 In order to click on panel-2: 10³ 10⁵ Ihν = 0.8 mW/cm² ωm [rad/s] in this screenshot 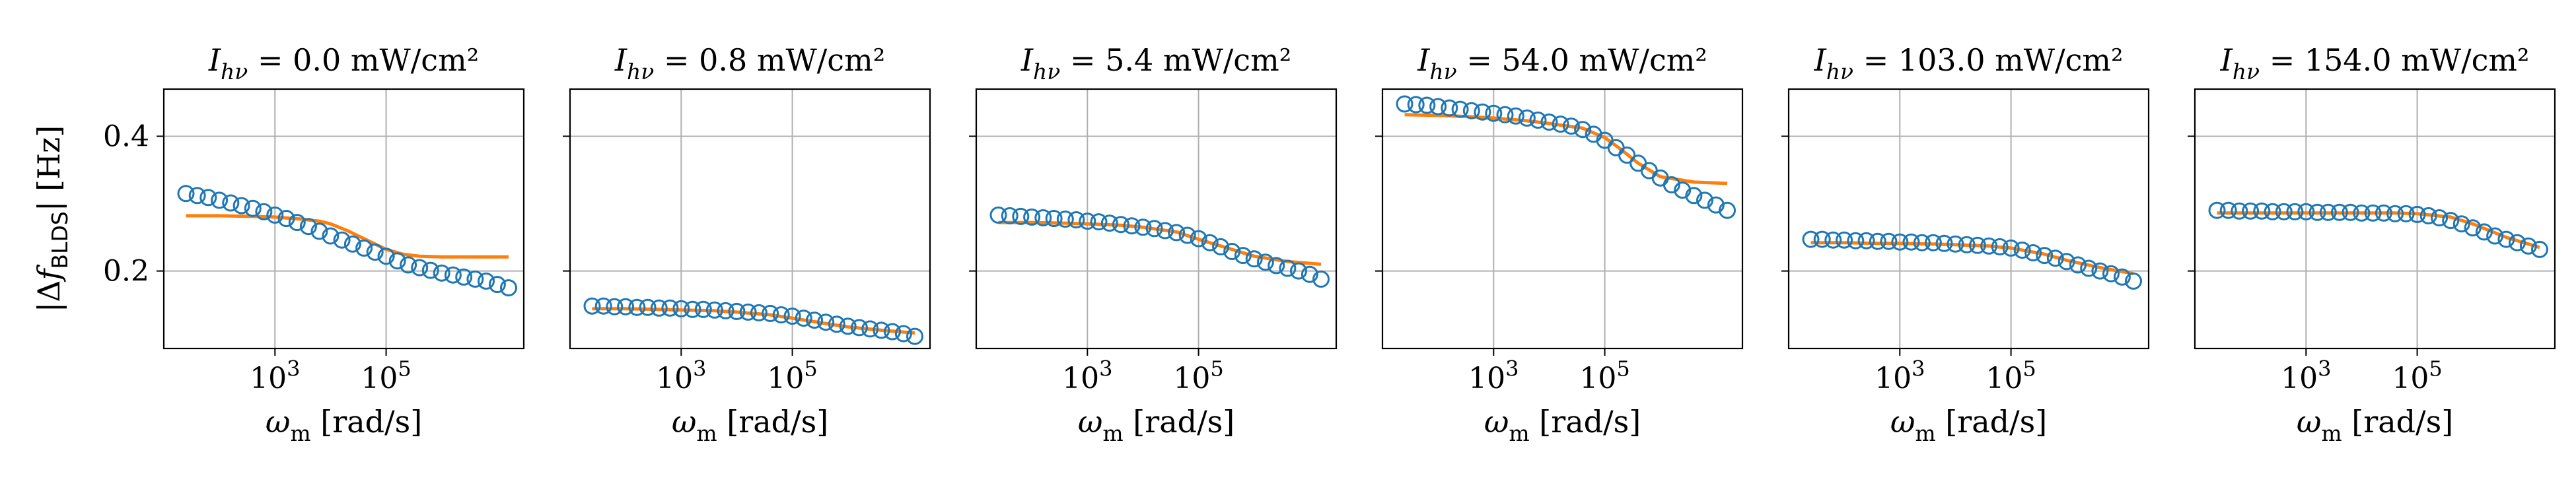, I will do `click(747, 244)`.